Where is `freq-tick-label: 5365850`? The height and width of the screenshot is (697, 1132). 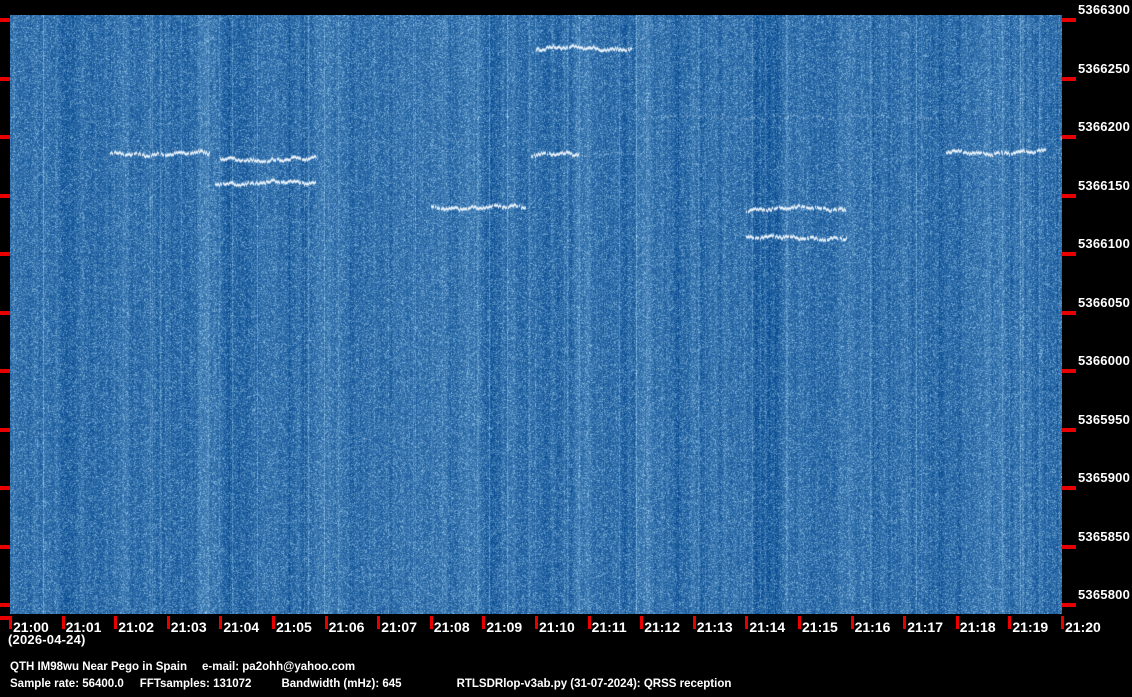
freq-tick-label: 5365850 is located at coordinates (1104, 536).